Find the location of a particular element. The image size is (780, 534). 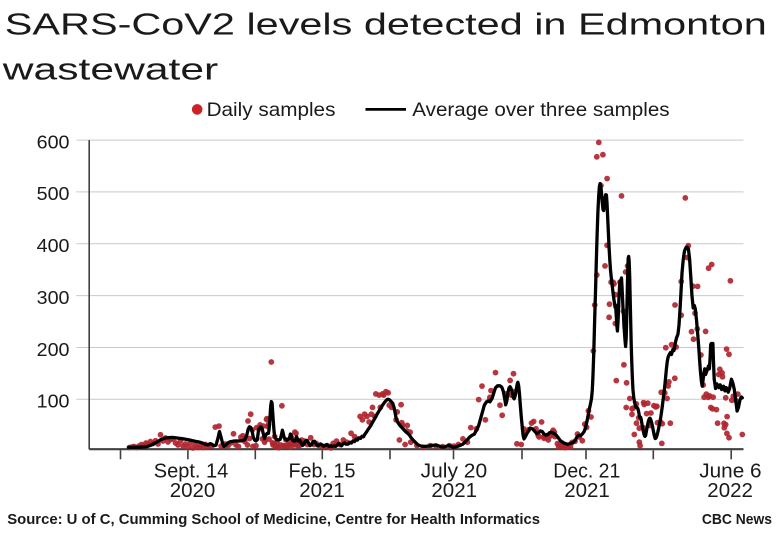

svg-text: 600 is located at coordinates (53, 143).